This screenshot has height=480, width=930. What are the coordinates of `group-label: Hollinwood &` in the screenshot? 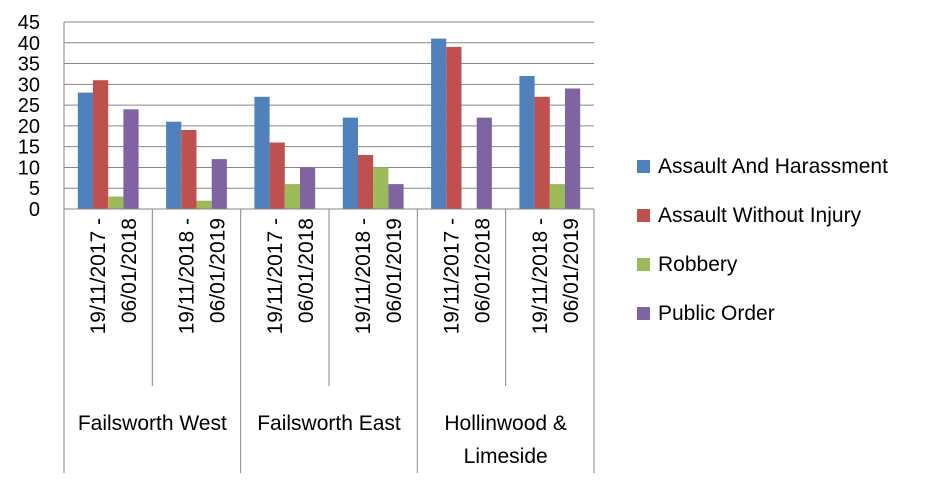 It's located at (505, 423).